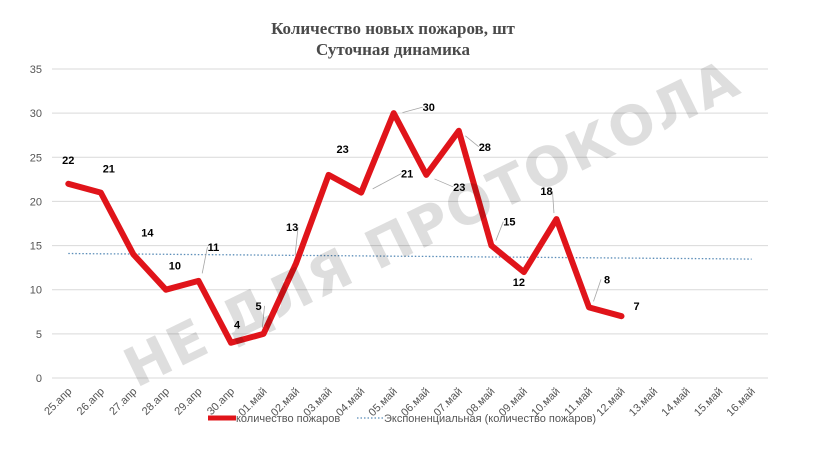 The width and height of the screenshot is (817, 458). What do you see at coordinates (643, 402) in the screenshot?
I see `x-tick-label: 13.май` at bounding box center [643, 402].